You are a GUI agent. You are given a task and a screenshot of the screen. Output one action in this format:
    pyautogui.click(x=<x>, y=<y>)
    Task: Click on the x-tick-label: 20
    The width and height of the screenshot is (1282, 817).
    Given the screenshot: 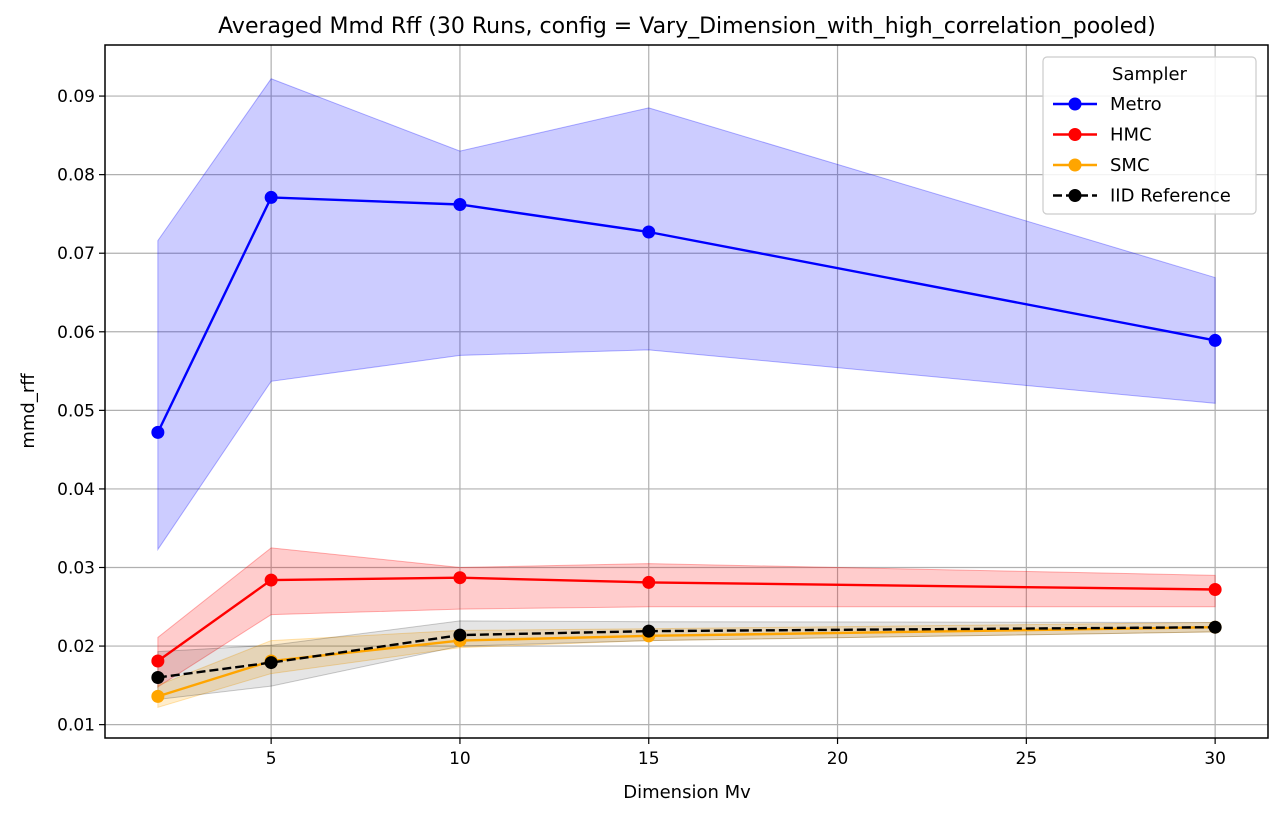 What is the action you would take?
    pyautogui.click(x=838, y=759)
    